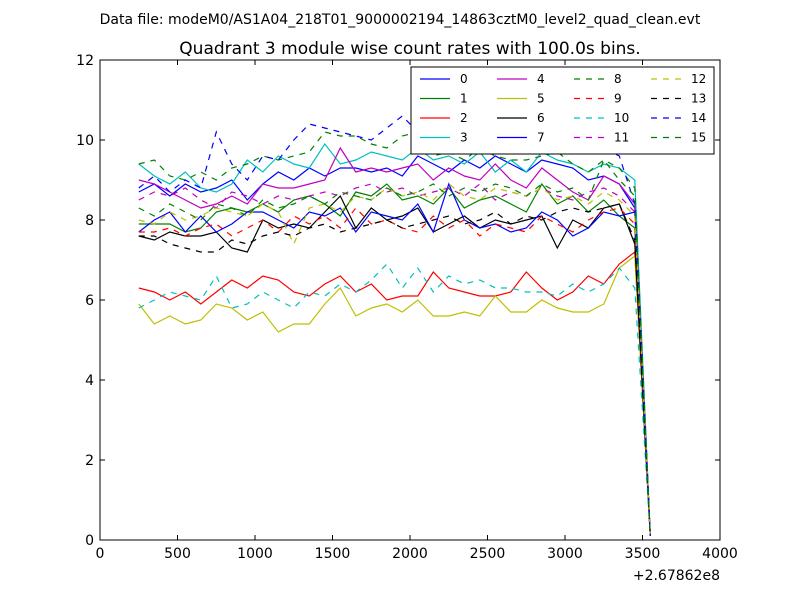 The image size is (800, 600). Describe the element at coordinates (541, 118) in the screenshot. I see `legend-label-6: 6` at that location.